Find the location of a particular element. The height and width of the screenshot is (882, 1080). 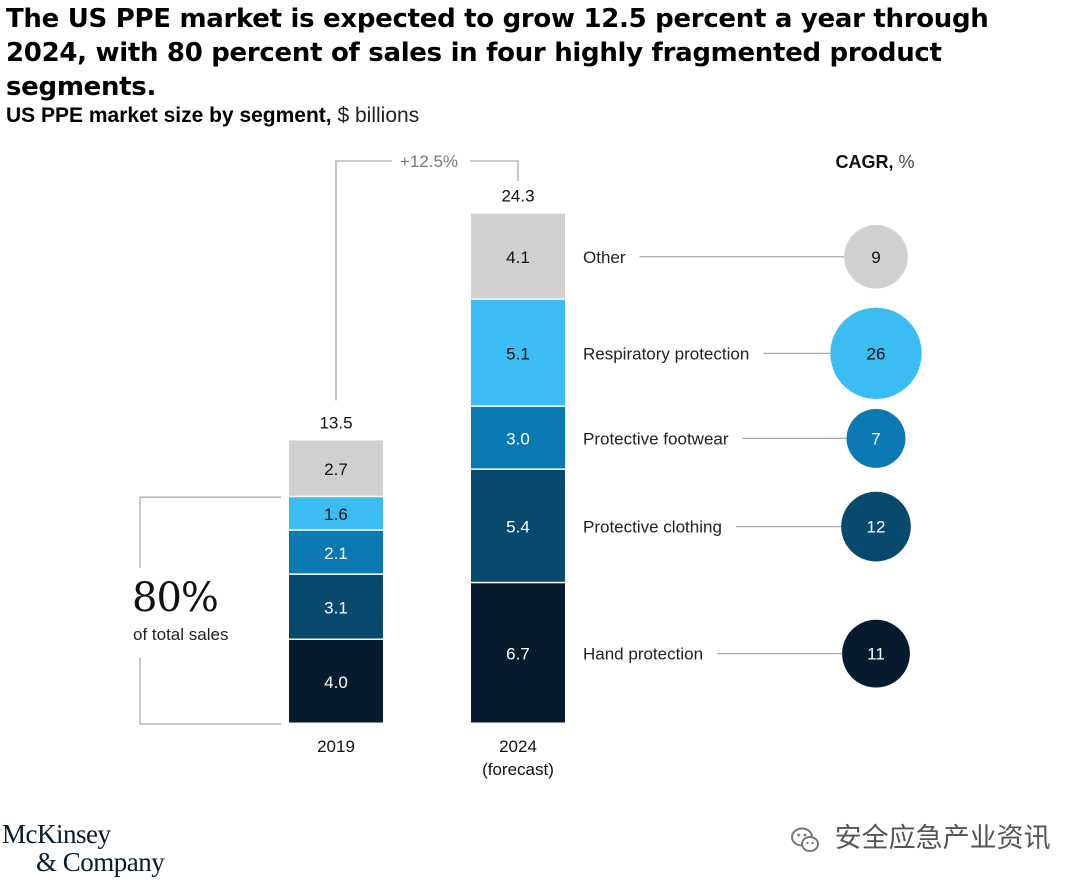

cagr-value-footwear: 7 is located at coordinates (875, 438).